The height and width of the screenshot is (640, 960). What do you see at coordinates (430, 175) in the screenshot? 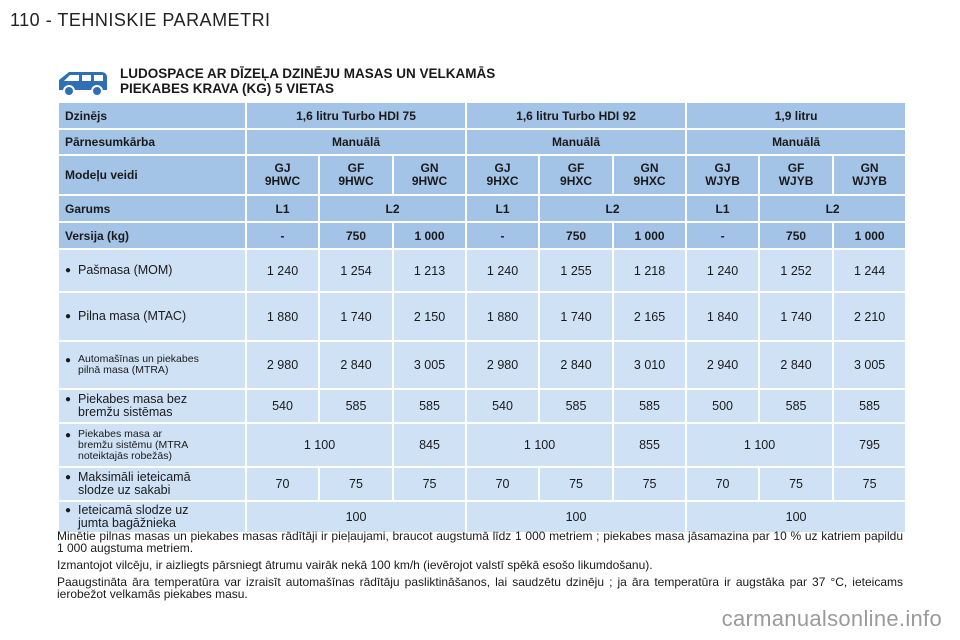
I see `model-cell: GN 9HWC` at bounding box center [430, 175].